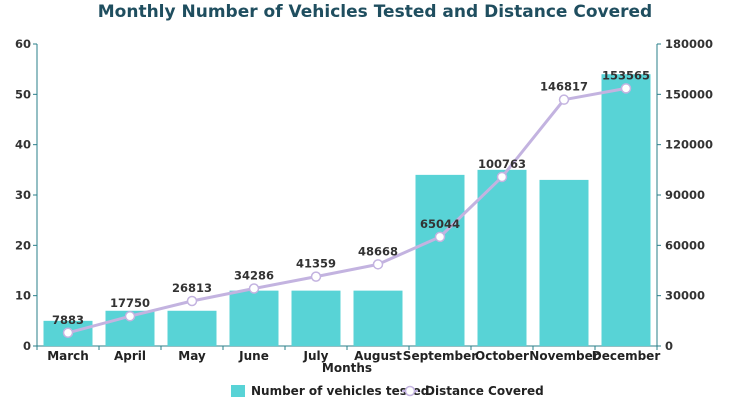  Describe the element at coordinates (502, 164) in the screenshot. I see `distance-data-label: 100763` at that location.